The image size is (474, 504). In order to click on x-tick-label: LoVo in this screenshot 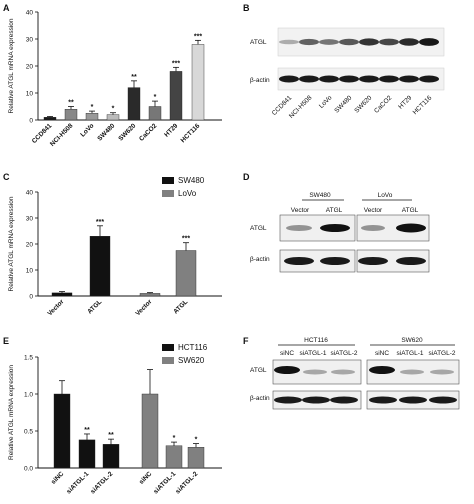, I will do `click(87, 130)`.